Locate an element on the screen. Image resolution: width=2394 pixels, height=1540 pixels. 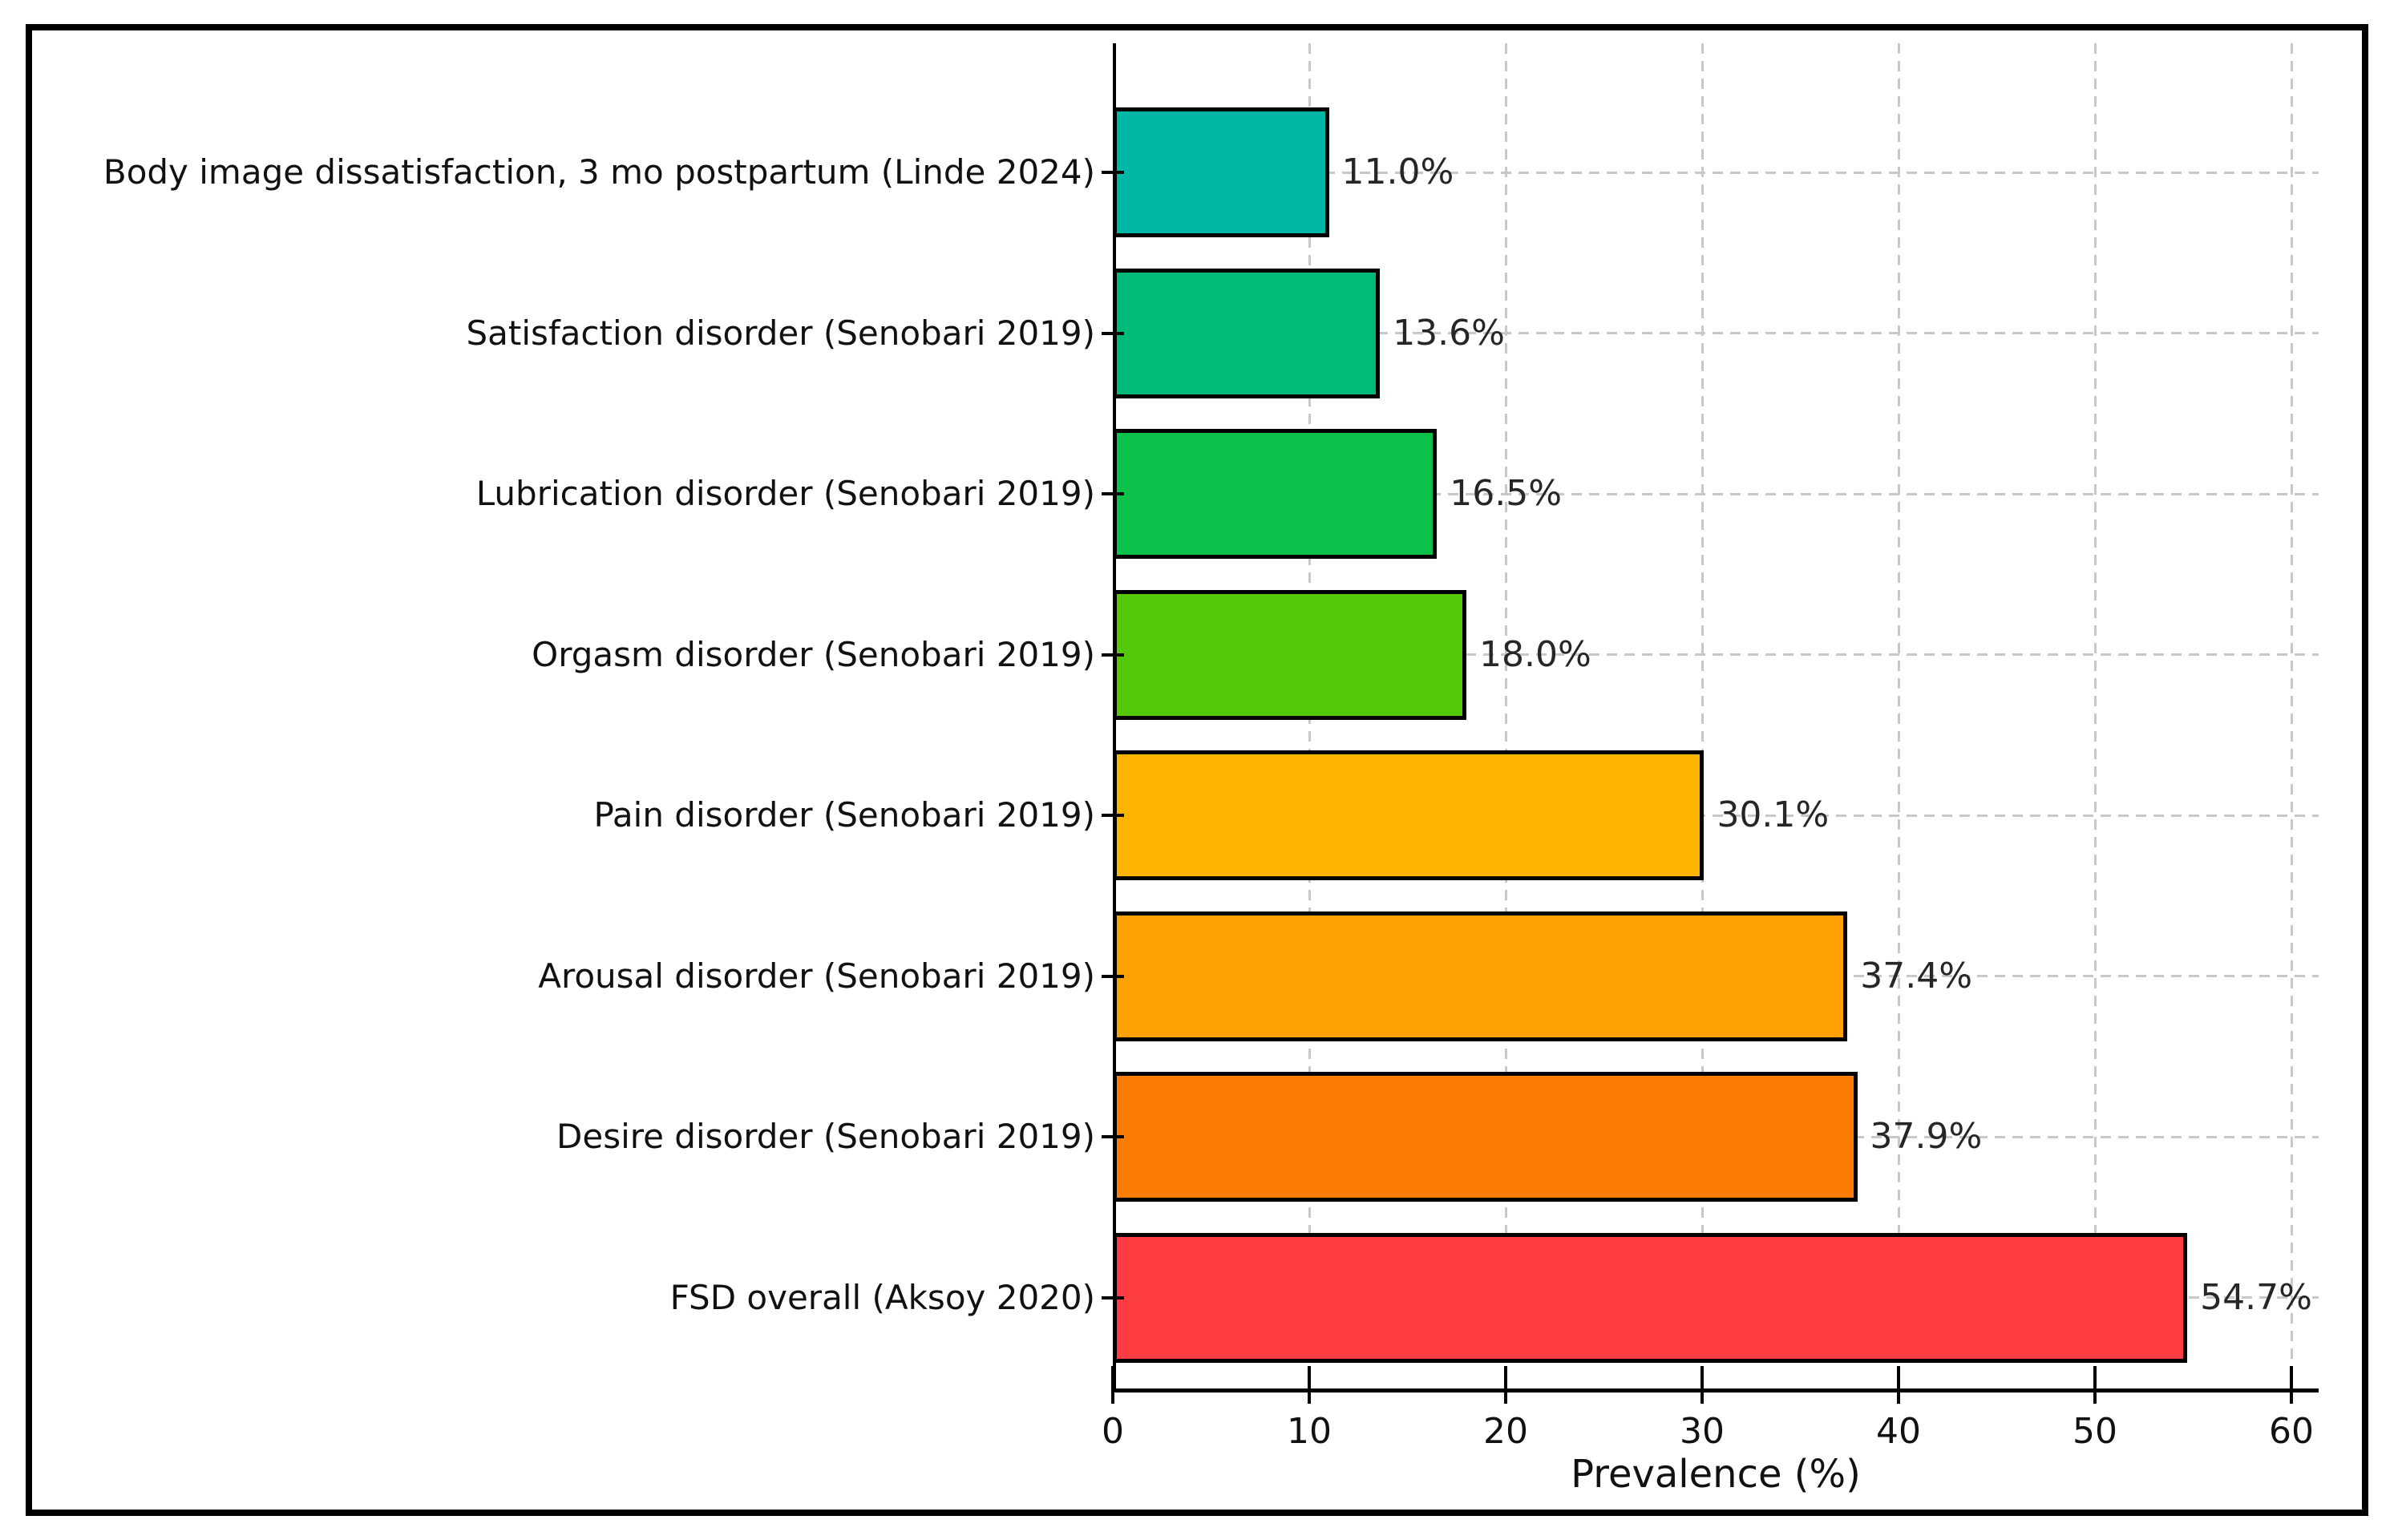
x-tick-label: 0 is located at coordinates (1113, 1432).